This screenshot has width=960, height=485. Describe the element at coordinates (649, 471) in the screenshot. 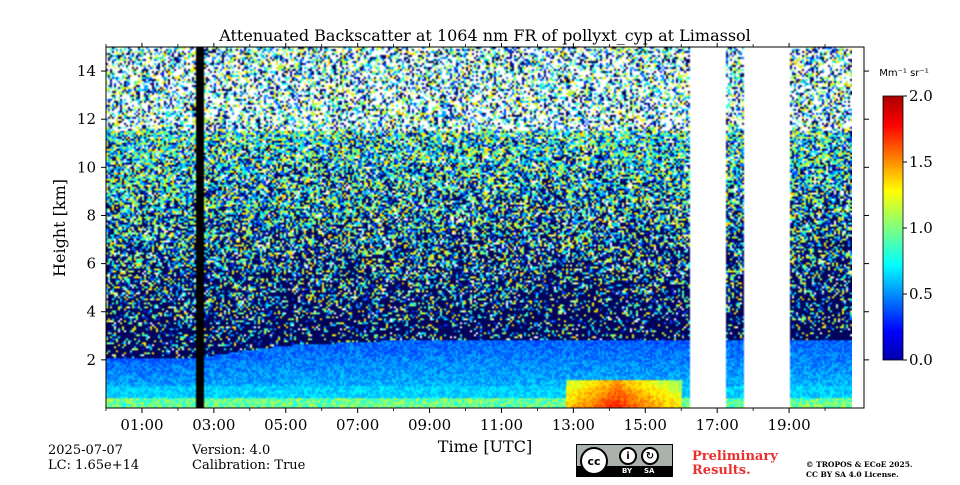

I see `sa-tag: SA` at that location.